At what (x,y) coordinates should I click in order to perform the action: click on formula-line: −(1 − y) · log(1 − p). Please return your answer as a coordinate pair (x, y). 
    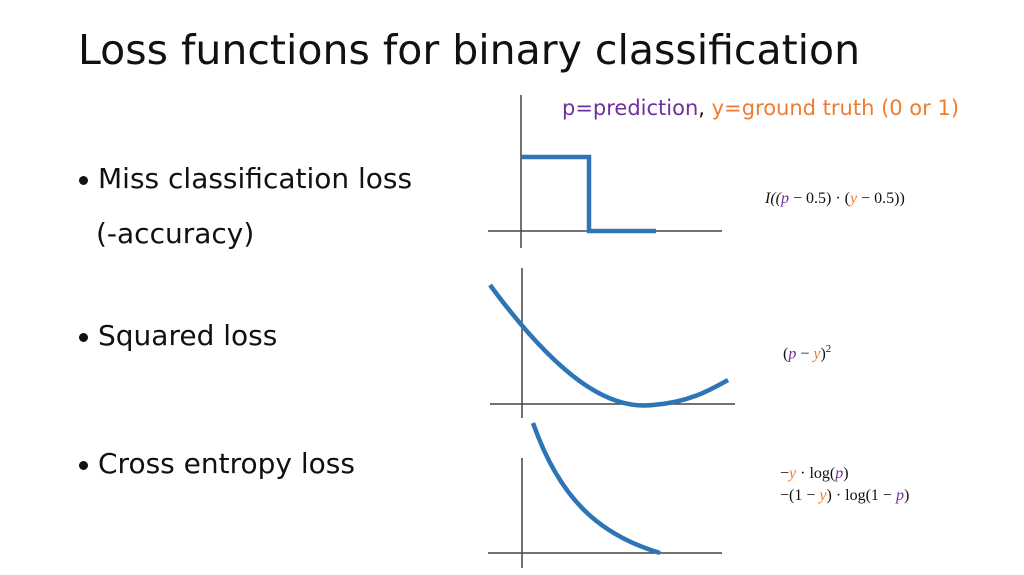
    Looking at the image, I should click on (844, 496).